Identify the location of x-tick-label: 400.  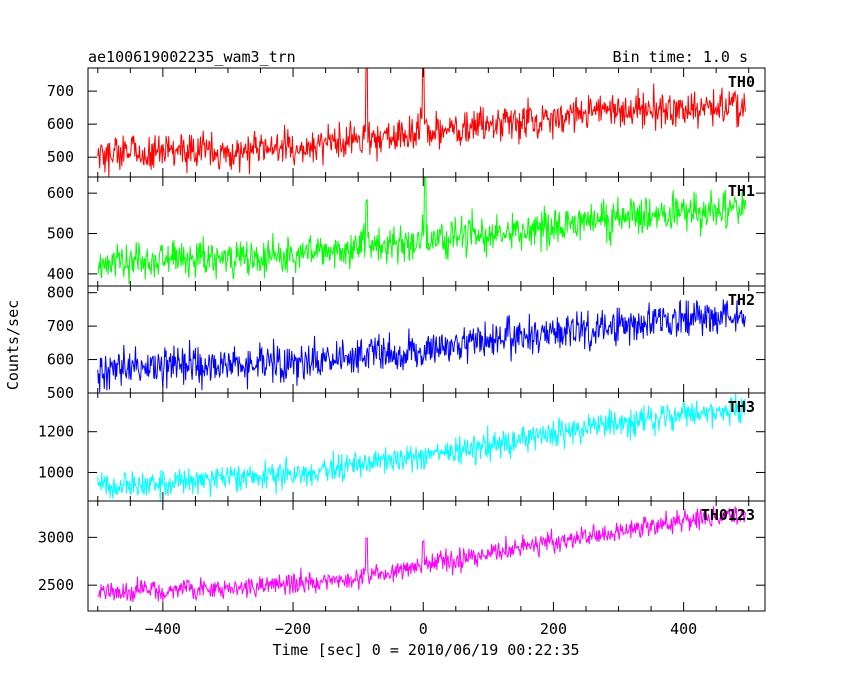
(683, 629).